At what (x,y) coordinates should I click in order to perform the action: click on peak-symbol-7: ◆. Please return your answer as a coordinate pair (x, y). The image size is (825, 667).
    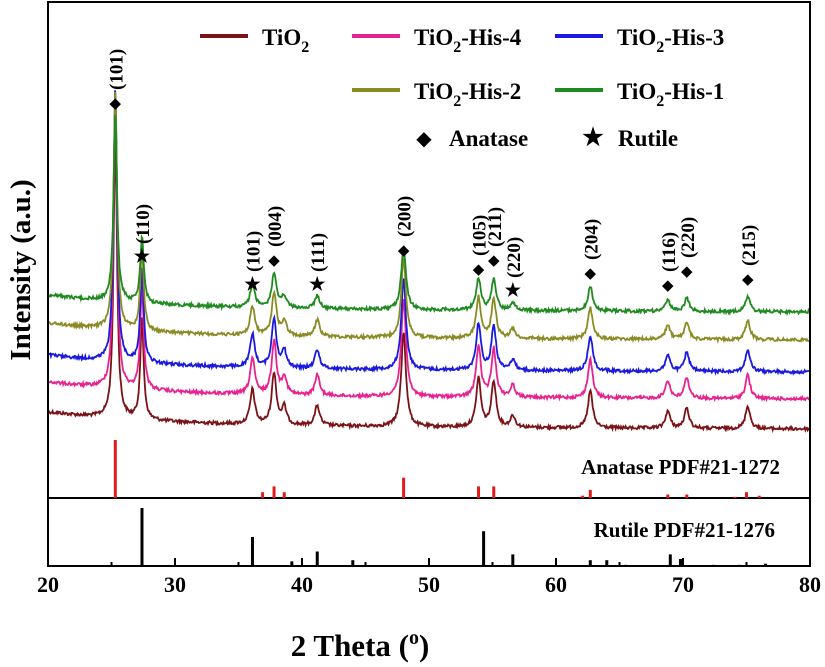
    Looking at the image, I should click on (494, 261).